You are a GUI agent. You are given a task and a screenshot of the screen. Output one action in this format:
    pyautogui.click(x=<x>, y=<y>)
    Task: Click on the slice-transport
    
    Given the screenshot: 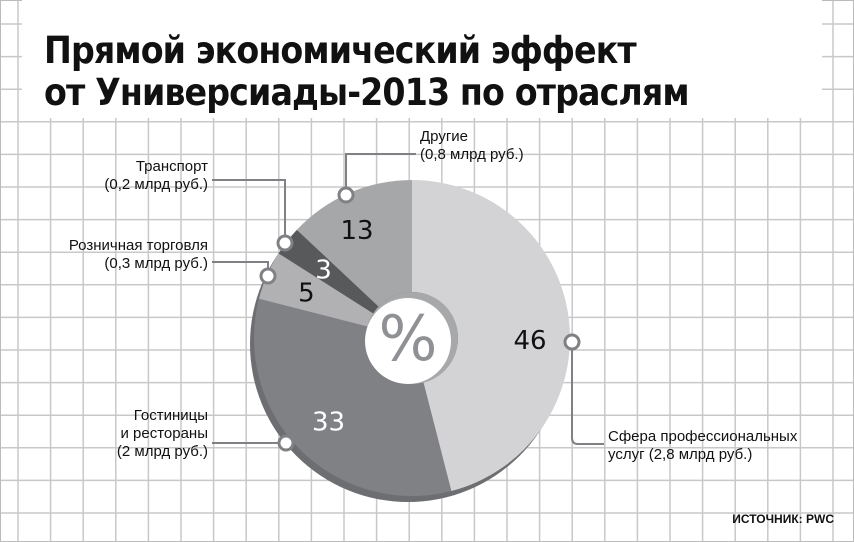 What is the action you would take?
    pyautogui.click(x=328, y=271)
    